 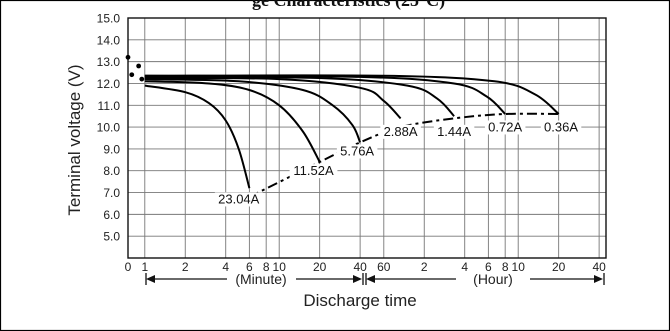 What do you see at coordinates (128, 267) in the screenshot?
I see `x-tick-label: 0` at bounding box center [128, 267].